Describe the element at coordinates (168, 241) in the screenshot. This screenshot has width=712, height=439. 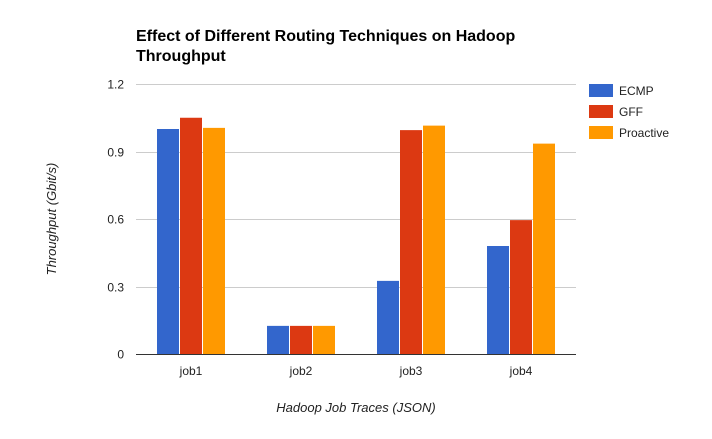
I see `bar-ecmp-job1` at that location.